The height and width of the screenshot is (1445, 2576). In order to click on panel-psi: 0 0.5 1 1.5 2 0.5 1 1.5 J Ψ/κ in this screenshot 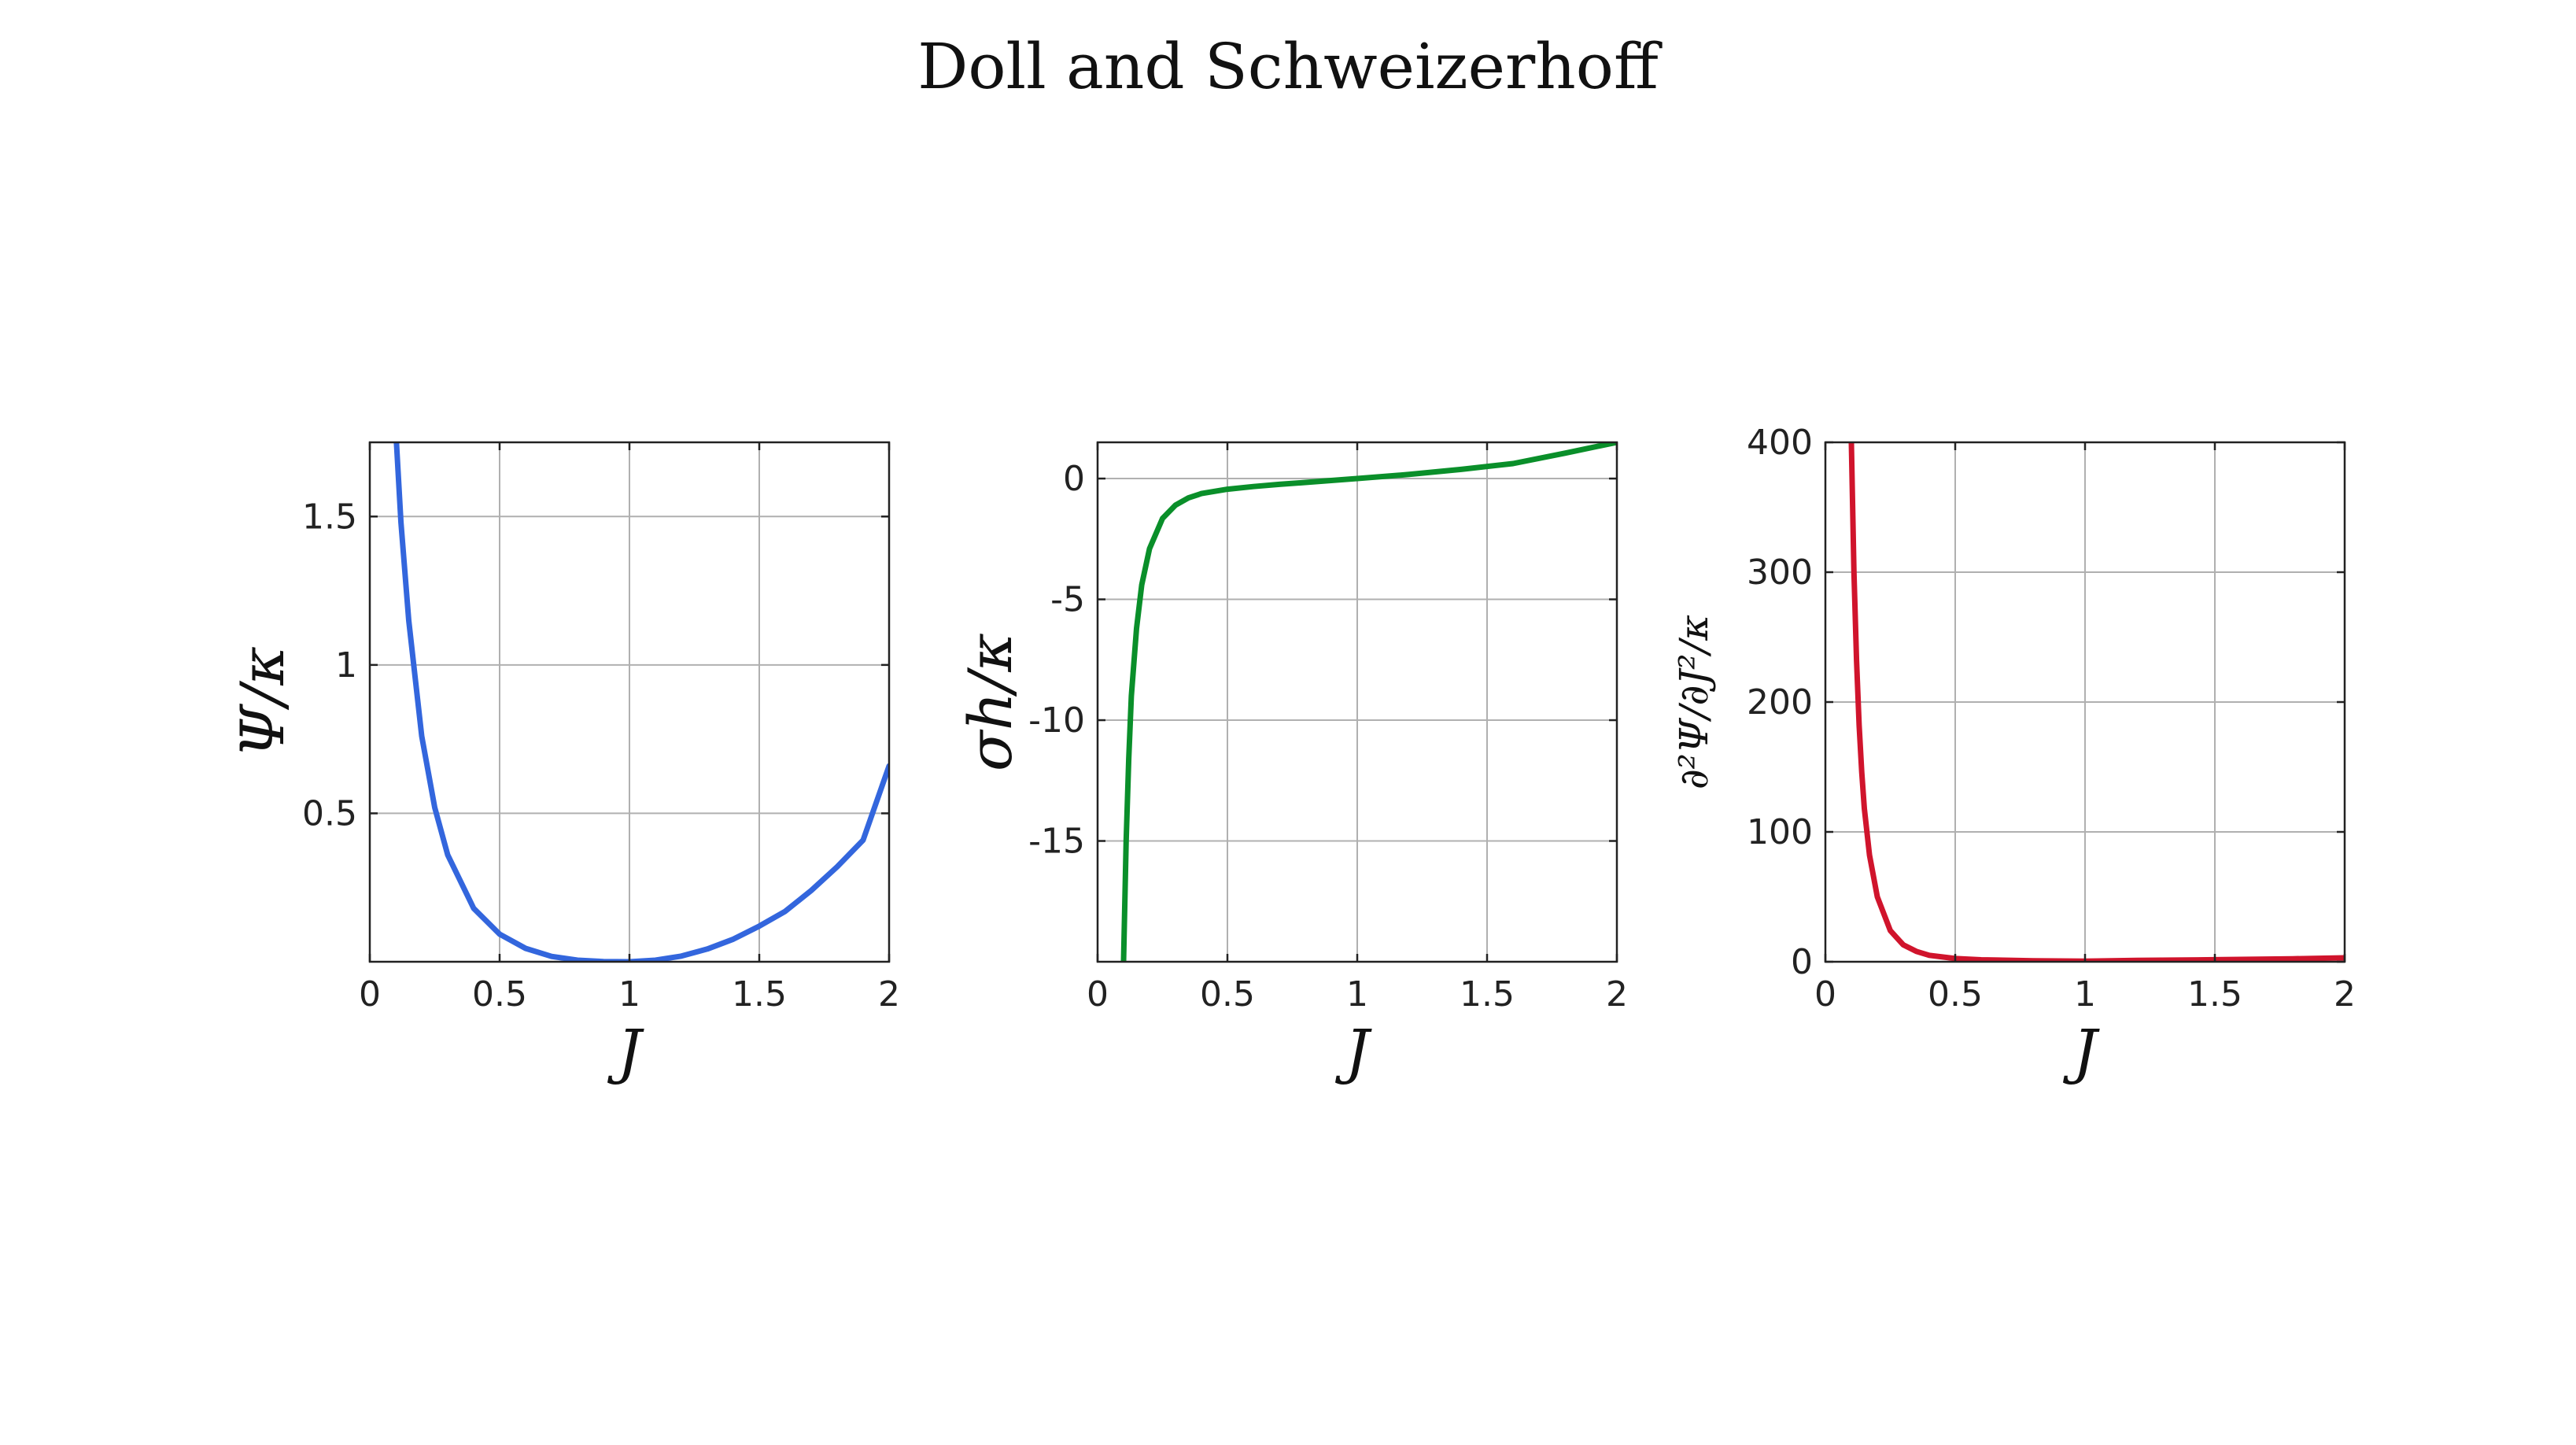, I will do `click(564, 763)`.